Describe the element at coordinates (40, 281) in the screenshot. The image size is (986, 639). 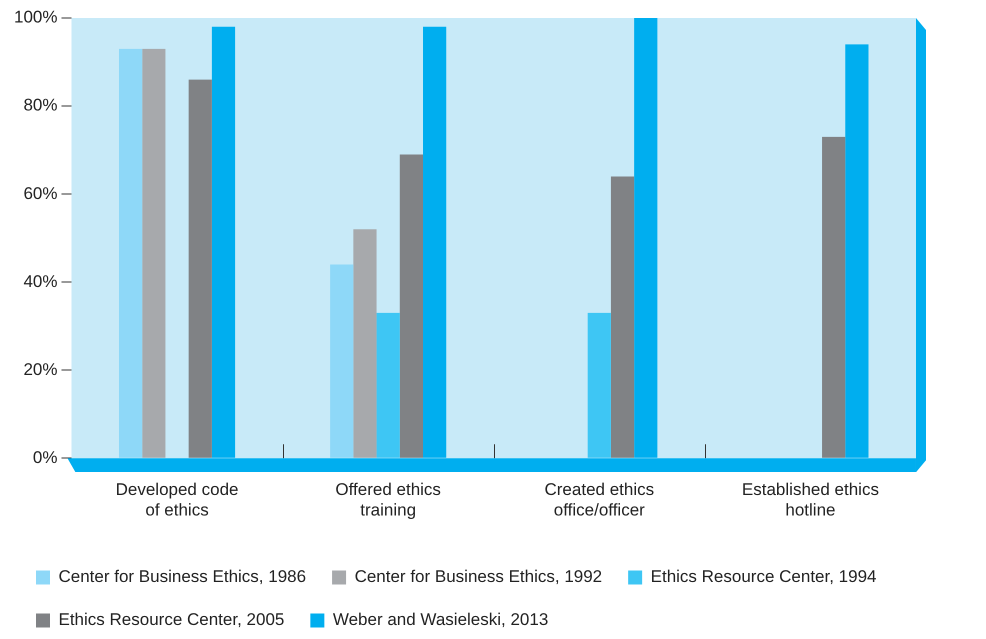
I see `y-tick-label: 40%` at that location.